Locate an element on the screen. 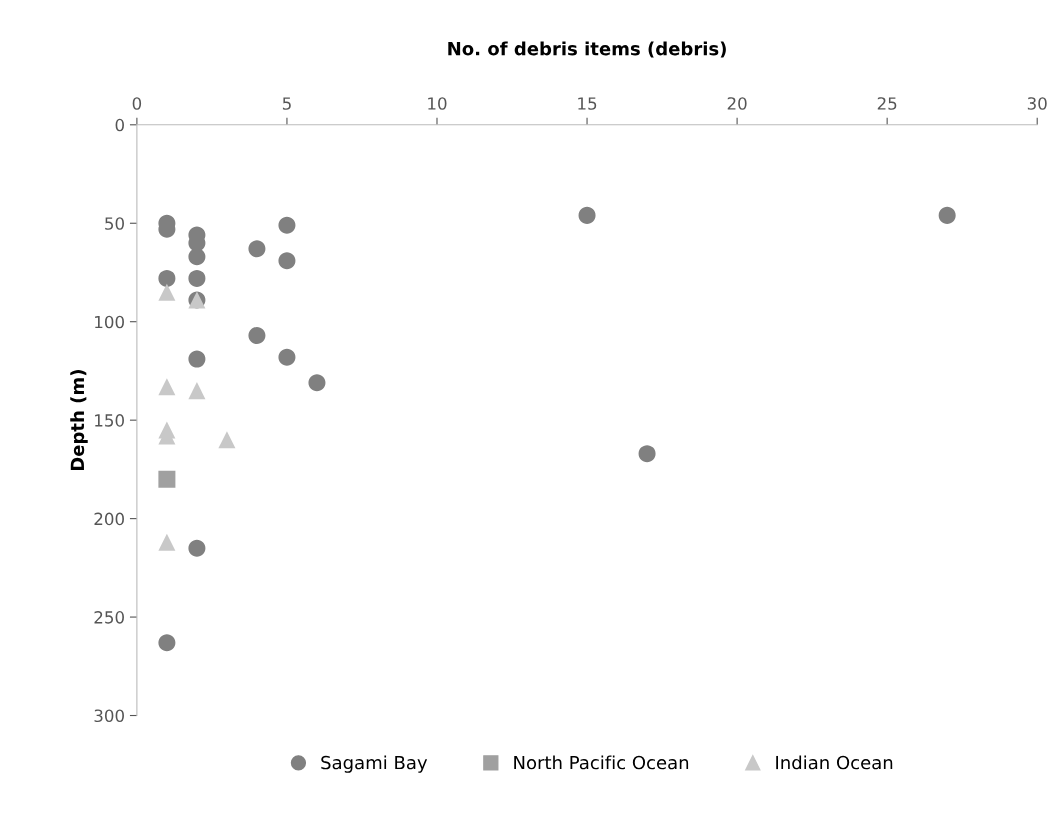 This screenshot has height=832, width=1053. y-tick-label: 300 is located at coordinates (109, 716).